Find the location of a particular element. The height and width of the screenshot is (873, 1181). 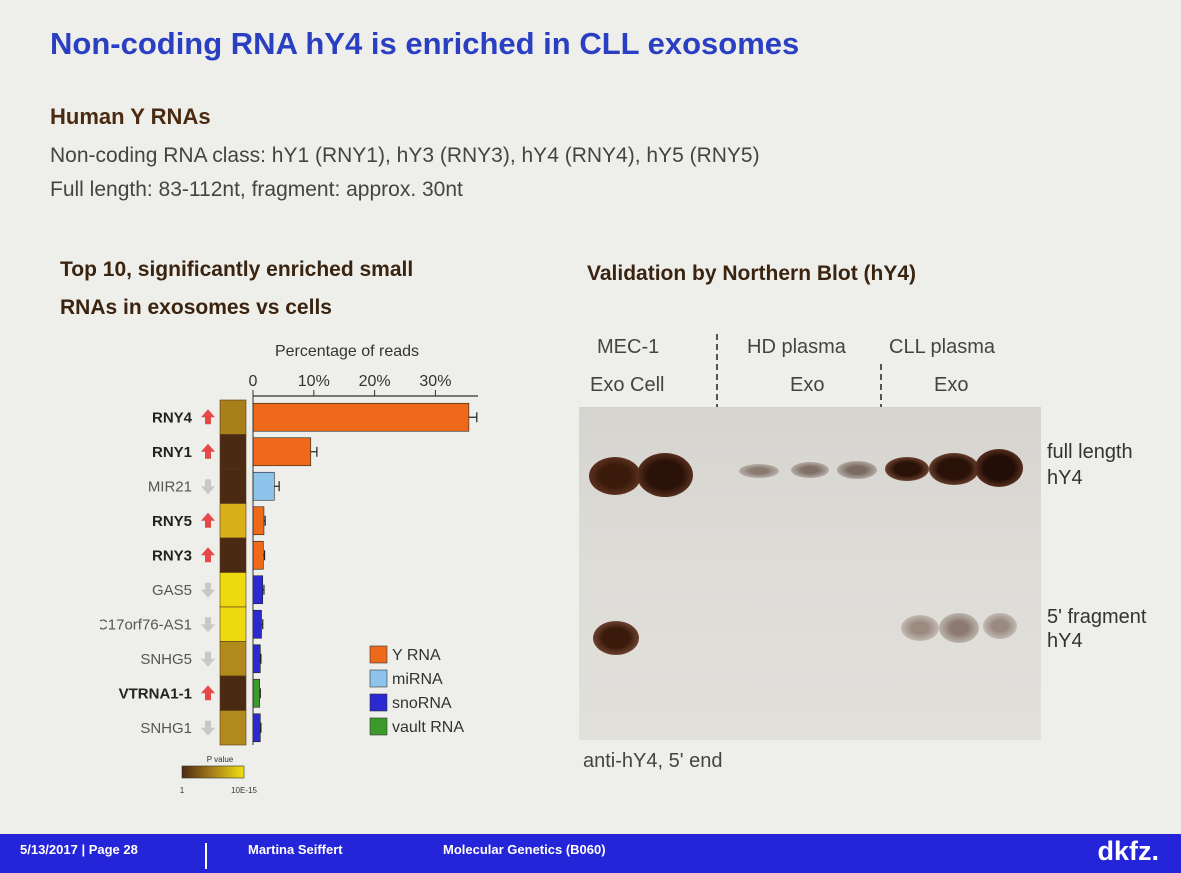

label-cll-plasma: CLL plasma is located at coordinates (942, 347).